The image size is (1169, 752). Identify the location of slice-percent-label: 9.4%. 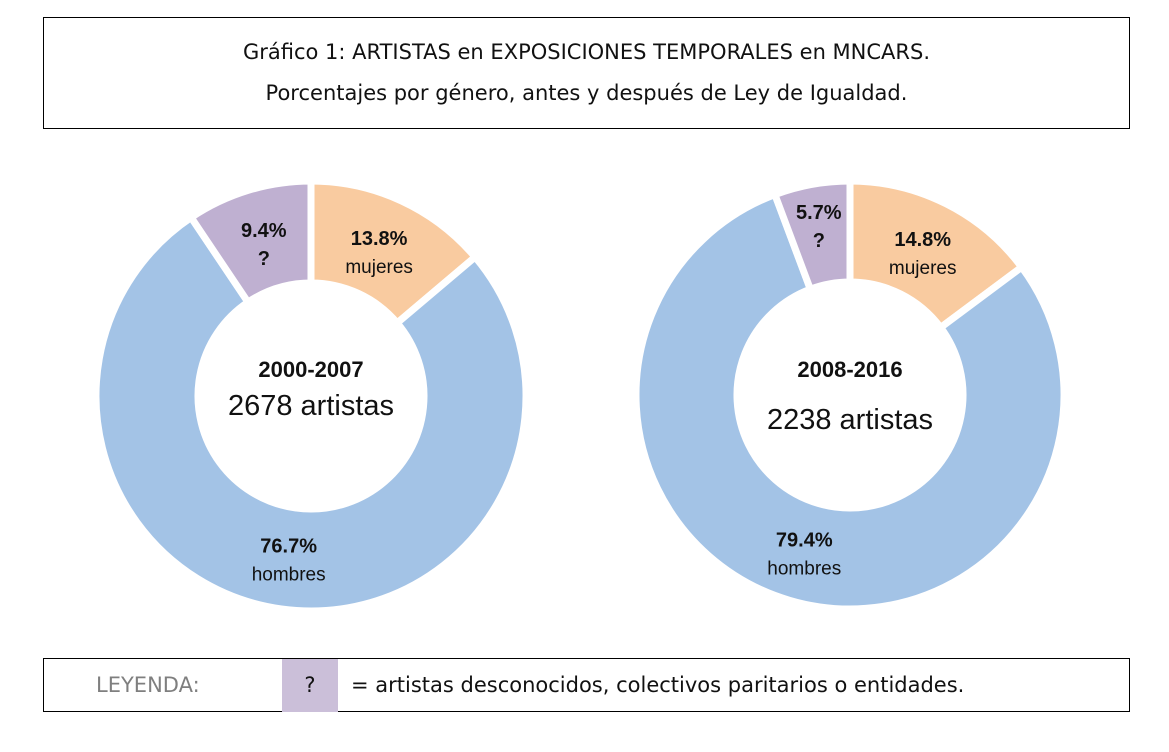
(264, 231).